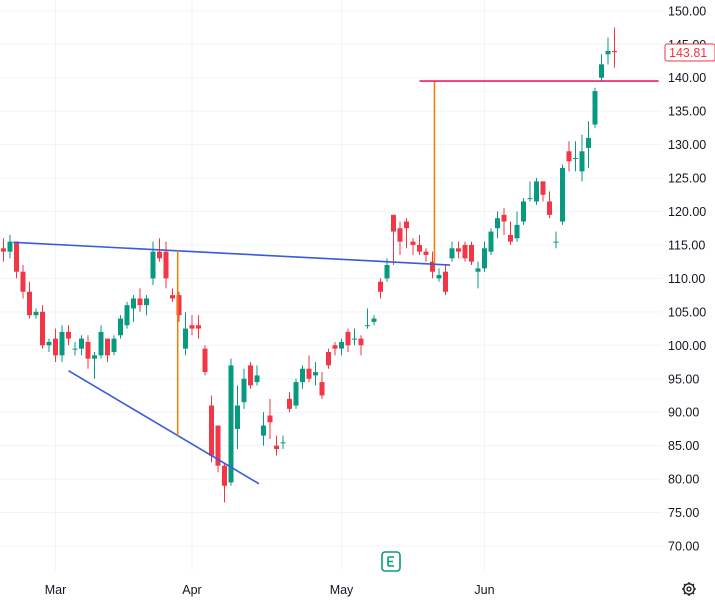 The height and width of the screenshot is (602, 715). I want to click on lower-trendline, so click(164, 427).